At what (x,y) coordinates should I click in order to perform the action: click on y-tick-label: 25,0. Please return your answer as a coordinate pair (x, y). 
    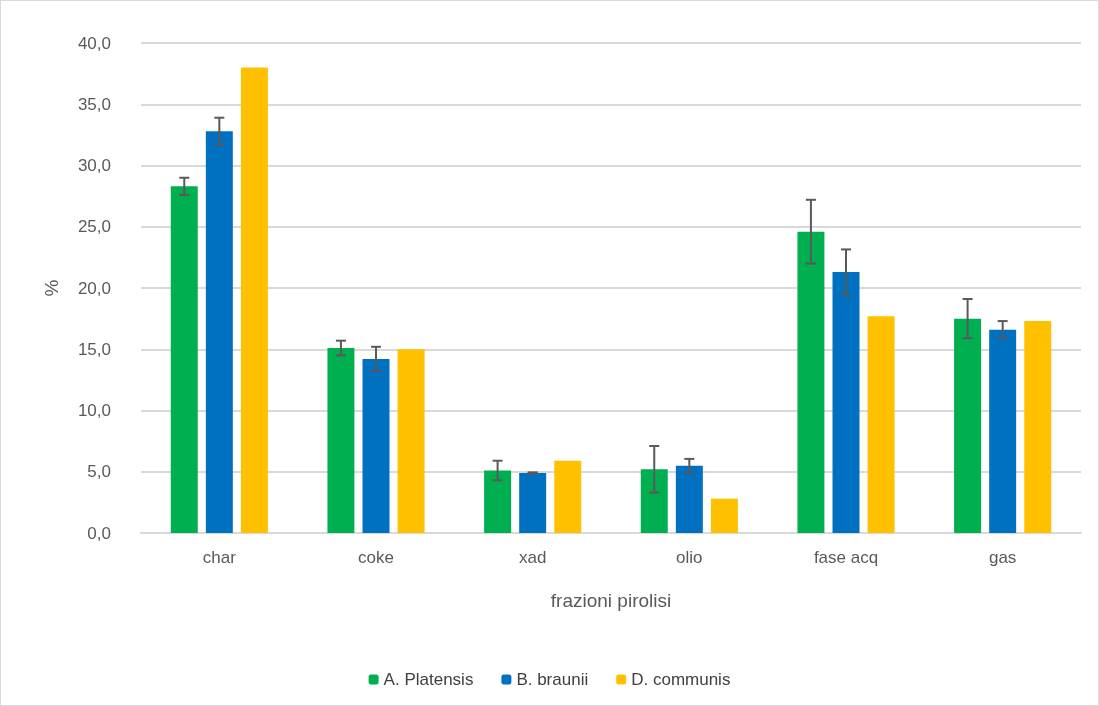
    Looking at the image, I should click on (94, 227).